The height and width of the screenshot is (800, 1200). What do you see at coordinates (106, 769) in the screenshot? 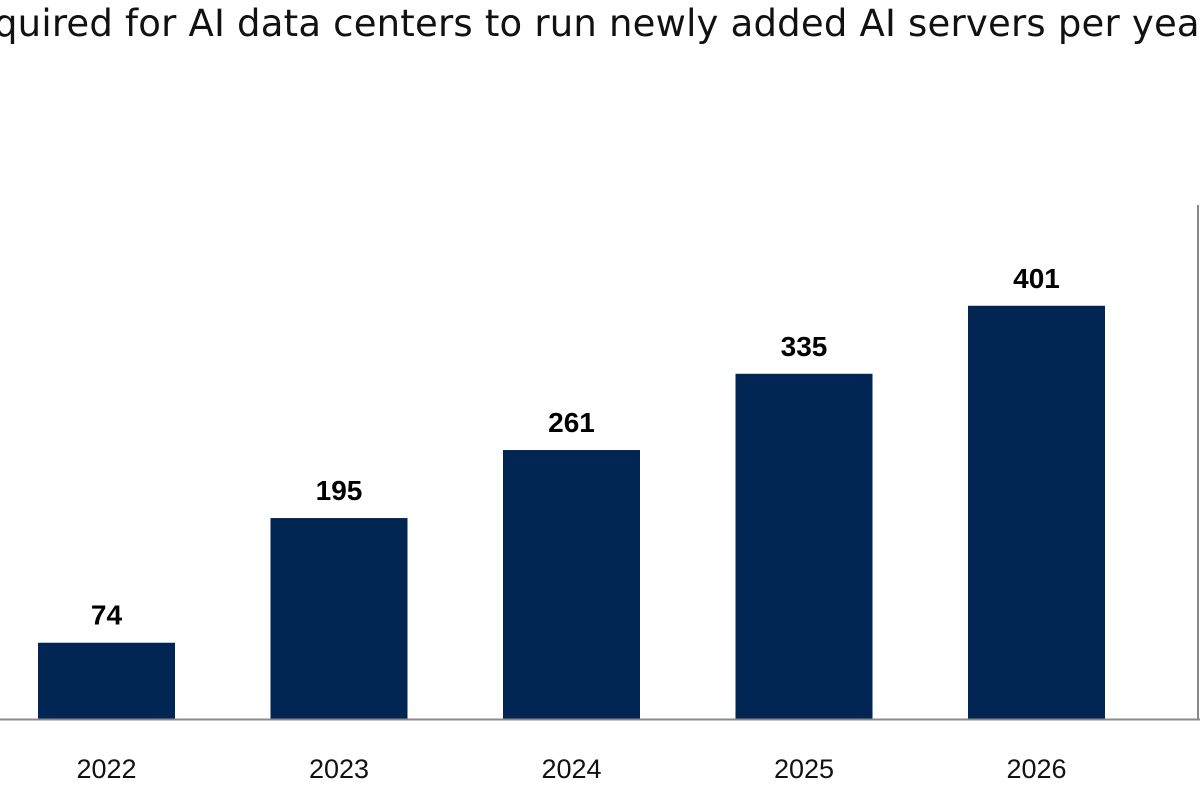
I see `x-tick-2022: 2022` at bounding box center [106, 769].